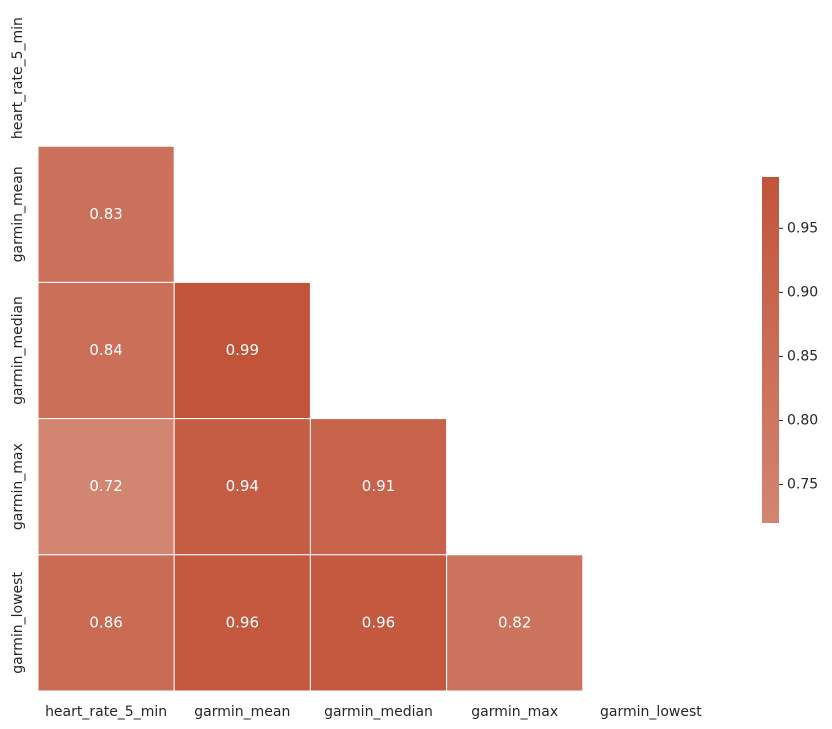 This screenshot has width=832, height=729. What do you see at coordinates (802, 420) in the screenshot?
I see `colorbar-tick-label: 0.80` at bounding box center [802, 420].